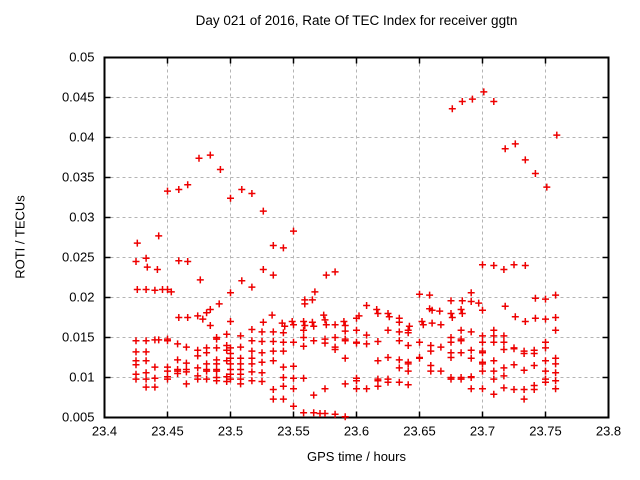 This screenshot has width=640, height=480. What do you see at coordinates (356, 456) in the screenshot?
I see `x-axis-title: GPS time / hours` at bounding box center [356, 456].